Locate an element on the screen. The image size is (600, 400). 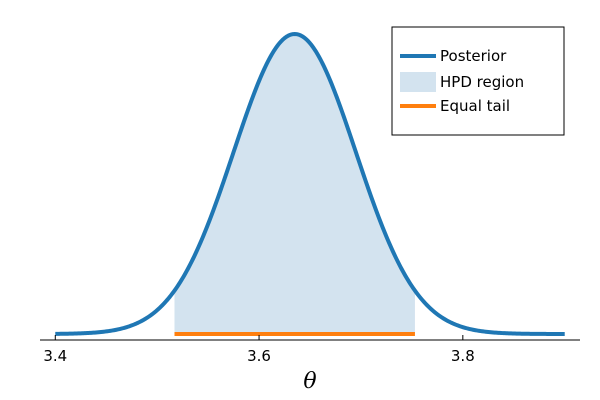
legend-hpd-swatch is located at coordinates (418, 82).